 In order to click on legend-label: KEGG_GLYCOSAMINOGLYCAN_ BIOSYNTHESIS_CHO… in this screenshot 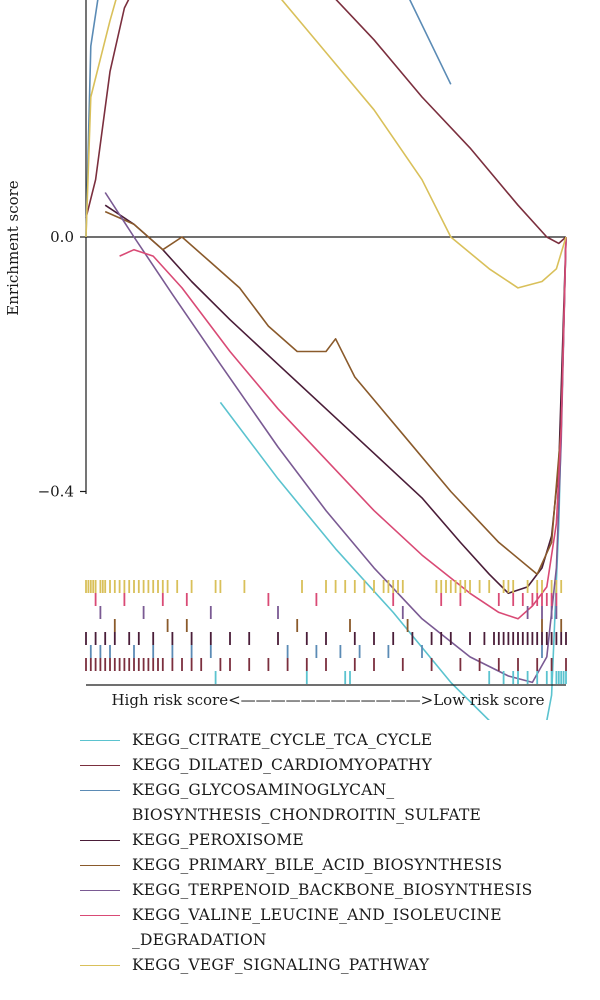, I will do `click(307, 802)`.